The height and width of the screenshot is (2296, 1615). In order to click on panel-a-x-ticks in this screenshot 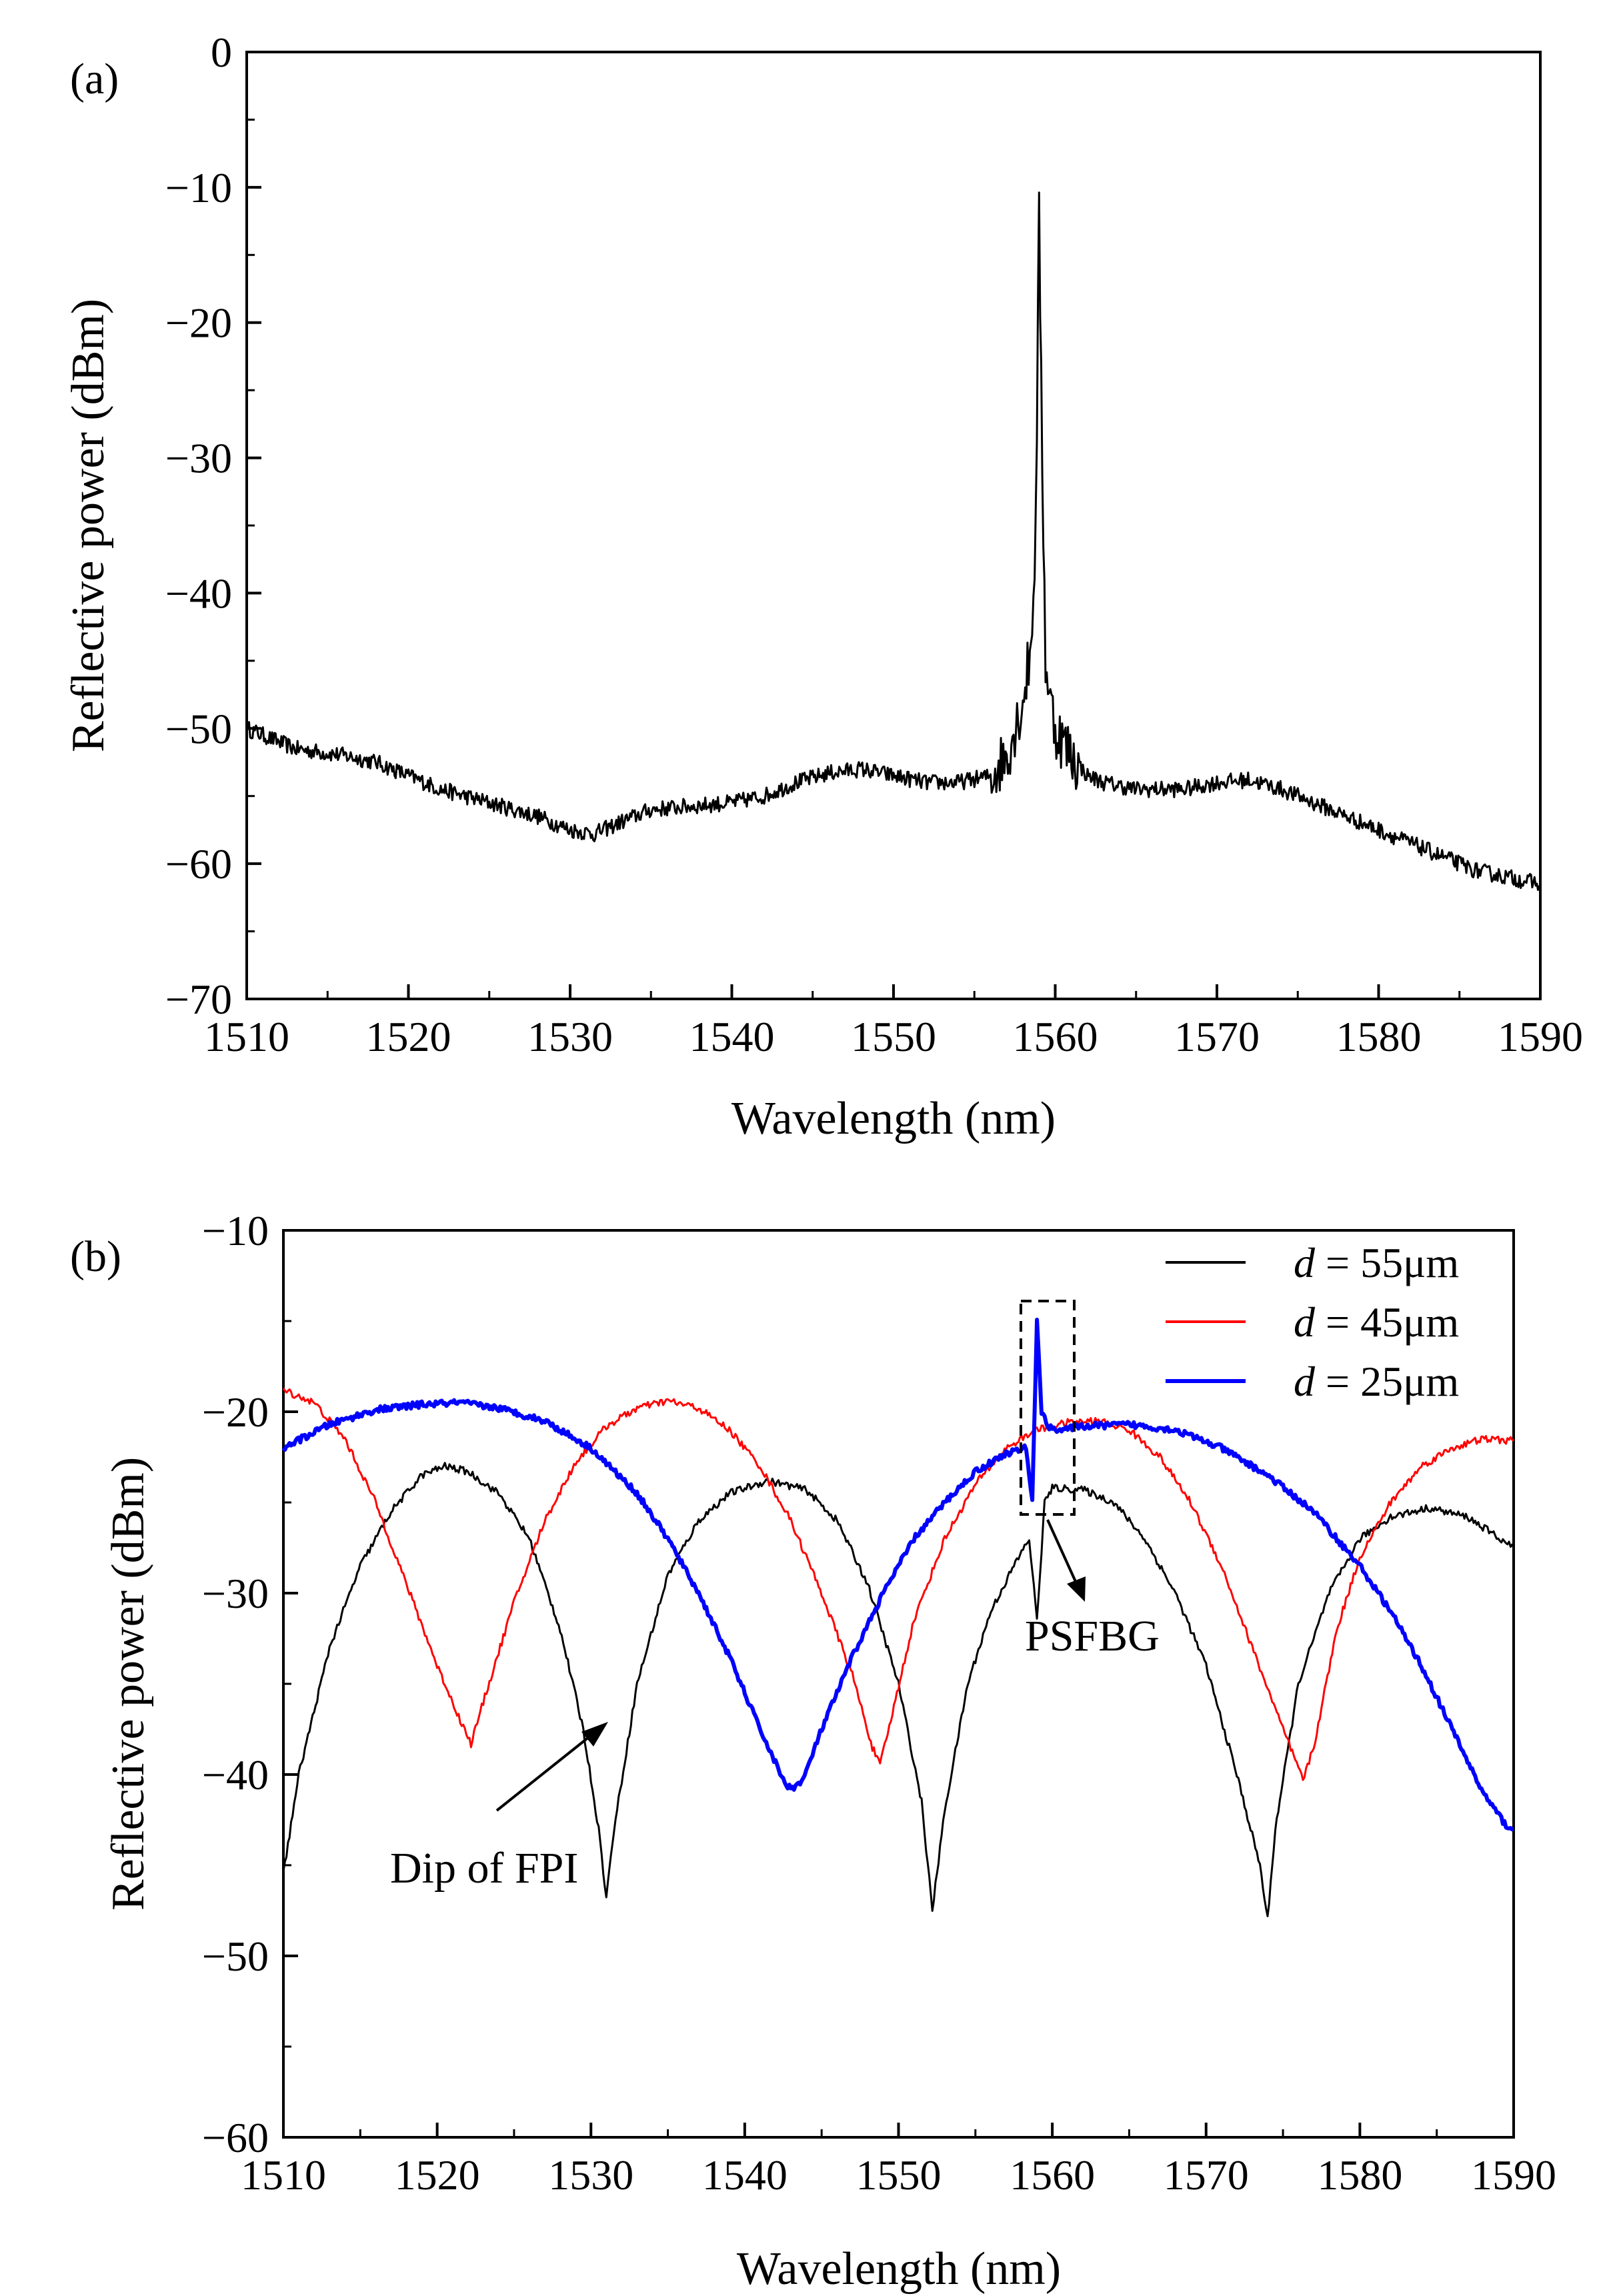, I will do `click(893, 991)`.